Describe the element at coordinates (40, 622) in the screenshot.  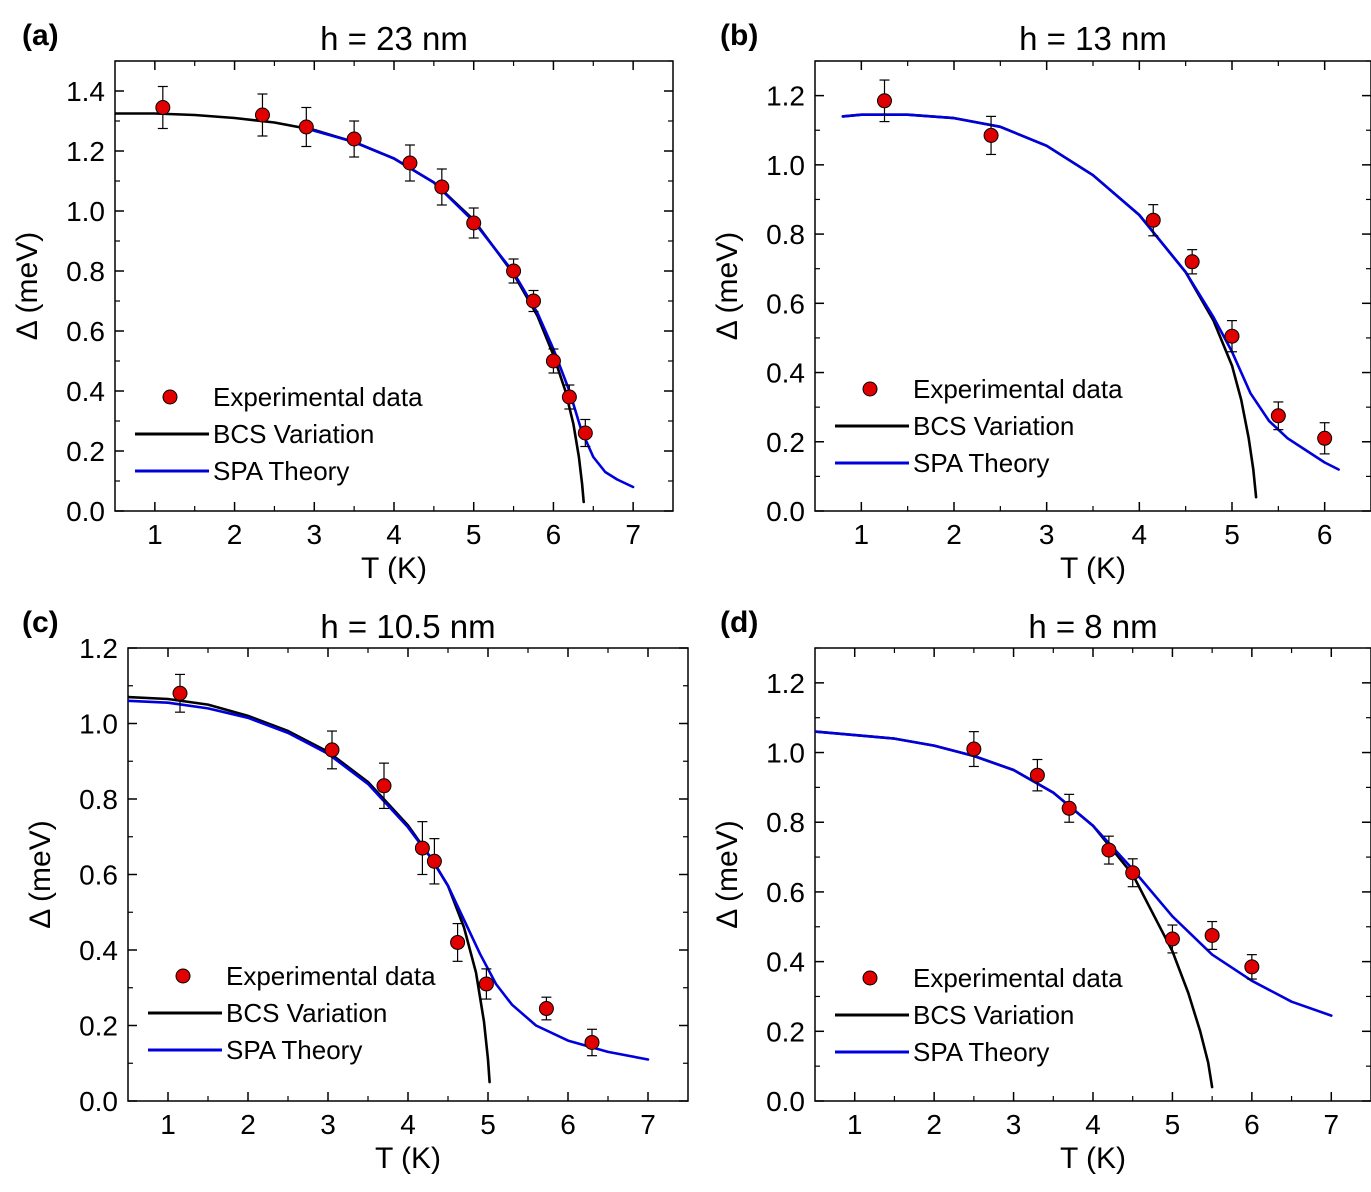
I see `panel-letter: (c)` at that location.